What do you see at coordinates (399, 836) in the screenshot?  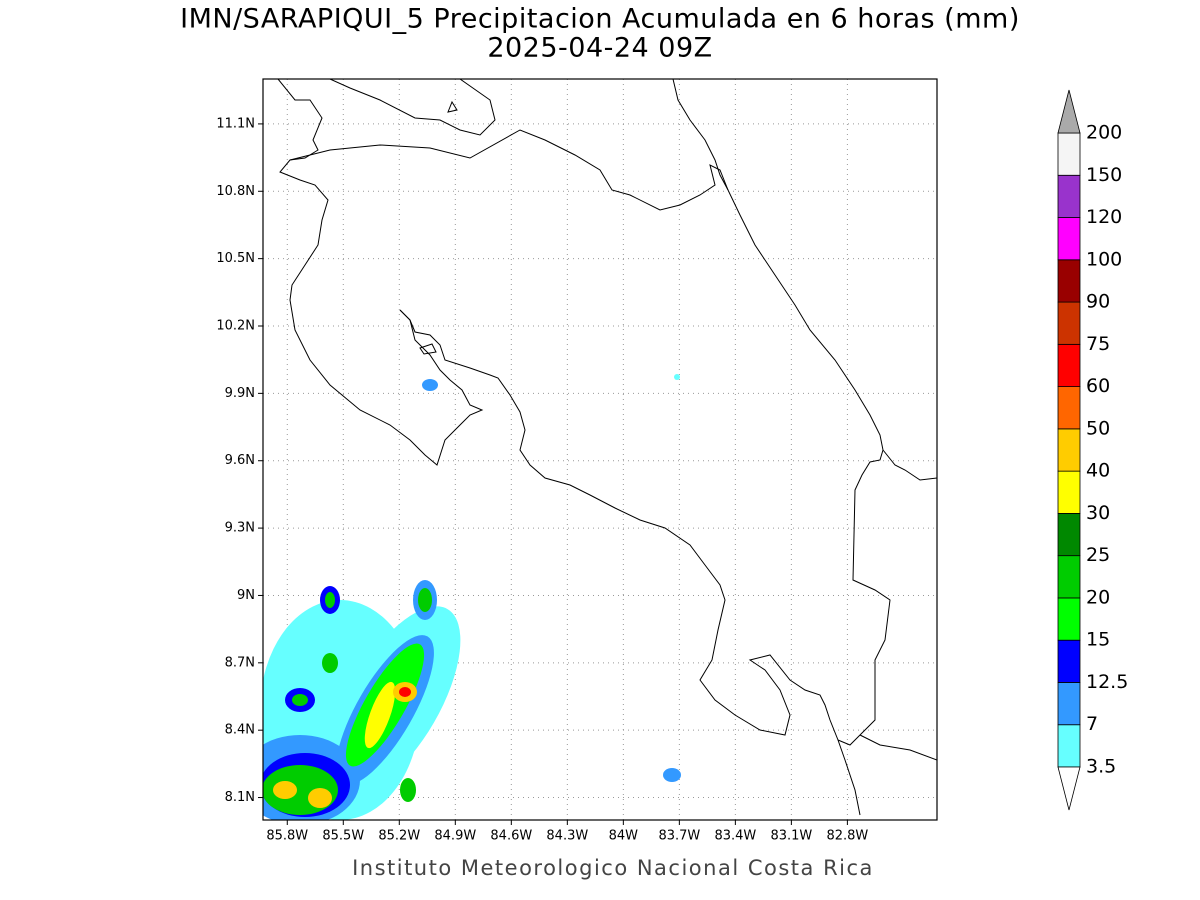 I see `x-tick-label: 85.2W` at bounding box center [399, 836].